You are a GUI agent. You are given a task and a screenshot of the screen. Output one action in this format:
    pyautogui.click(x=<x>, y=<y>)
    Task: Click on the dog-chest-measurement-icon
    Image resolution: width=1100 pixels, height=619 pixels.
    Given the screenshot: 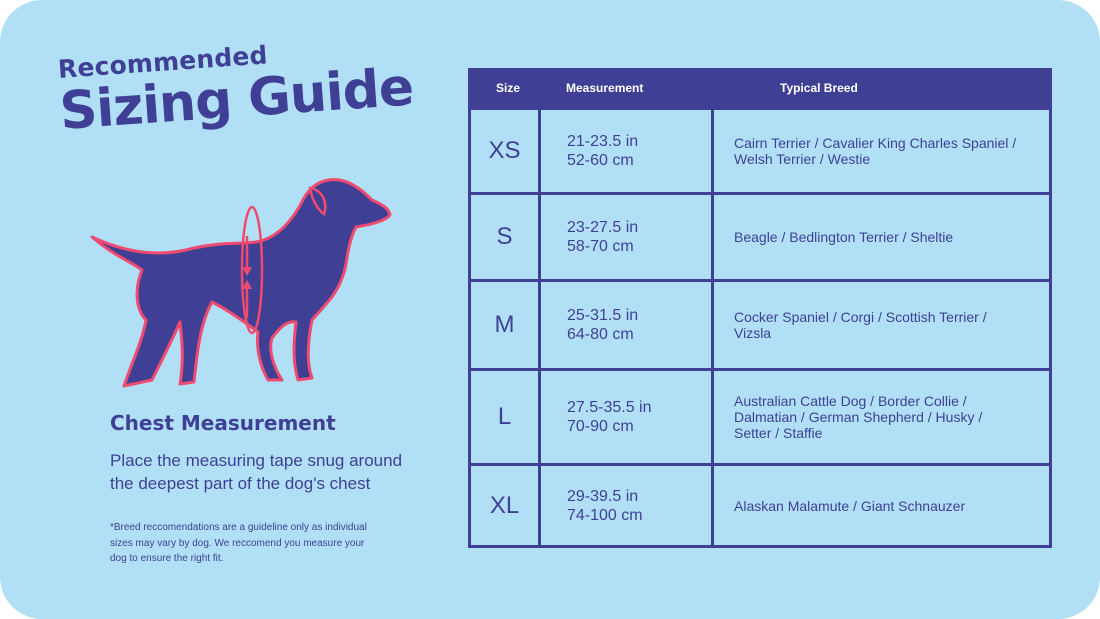 What is the action you would take?
    pyautogui.click(x=241, y=283)
    